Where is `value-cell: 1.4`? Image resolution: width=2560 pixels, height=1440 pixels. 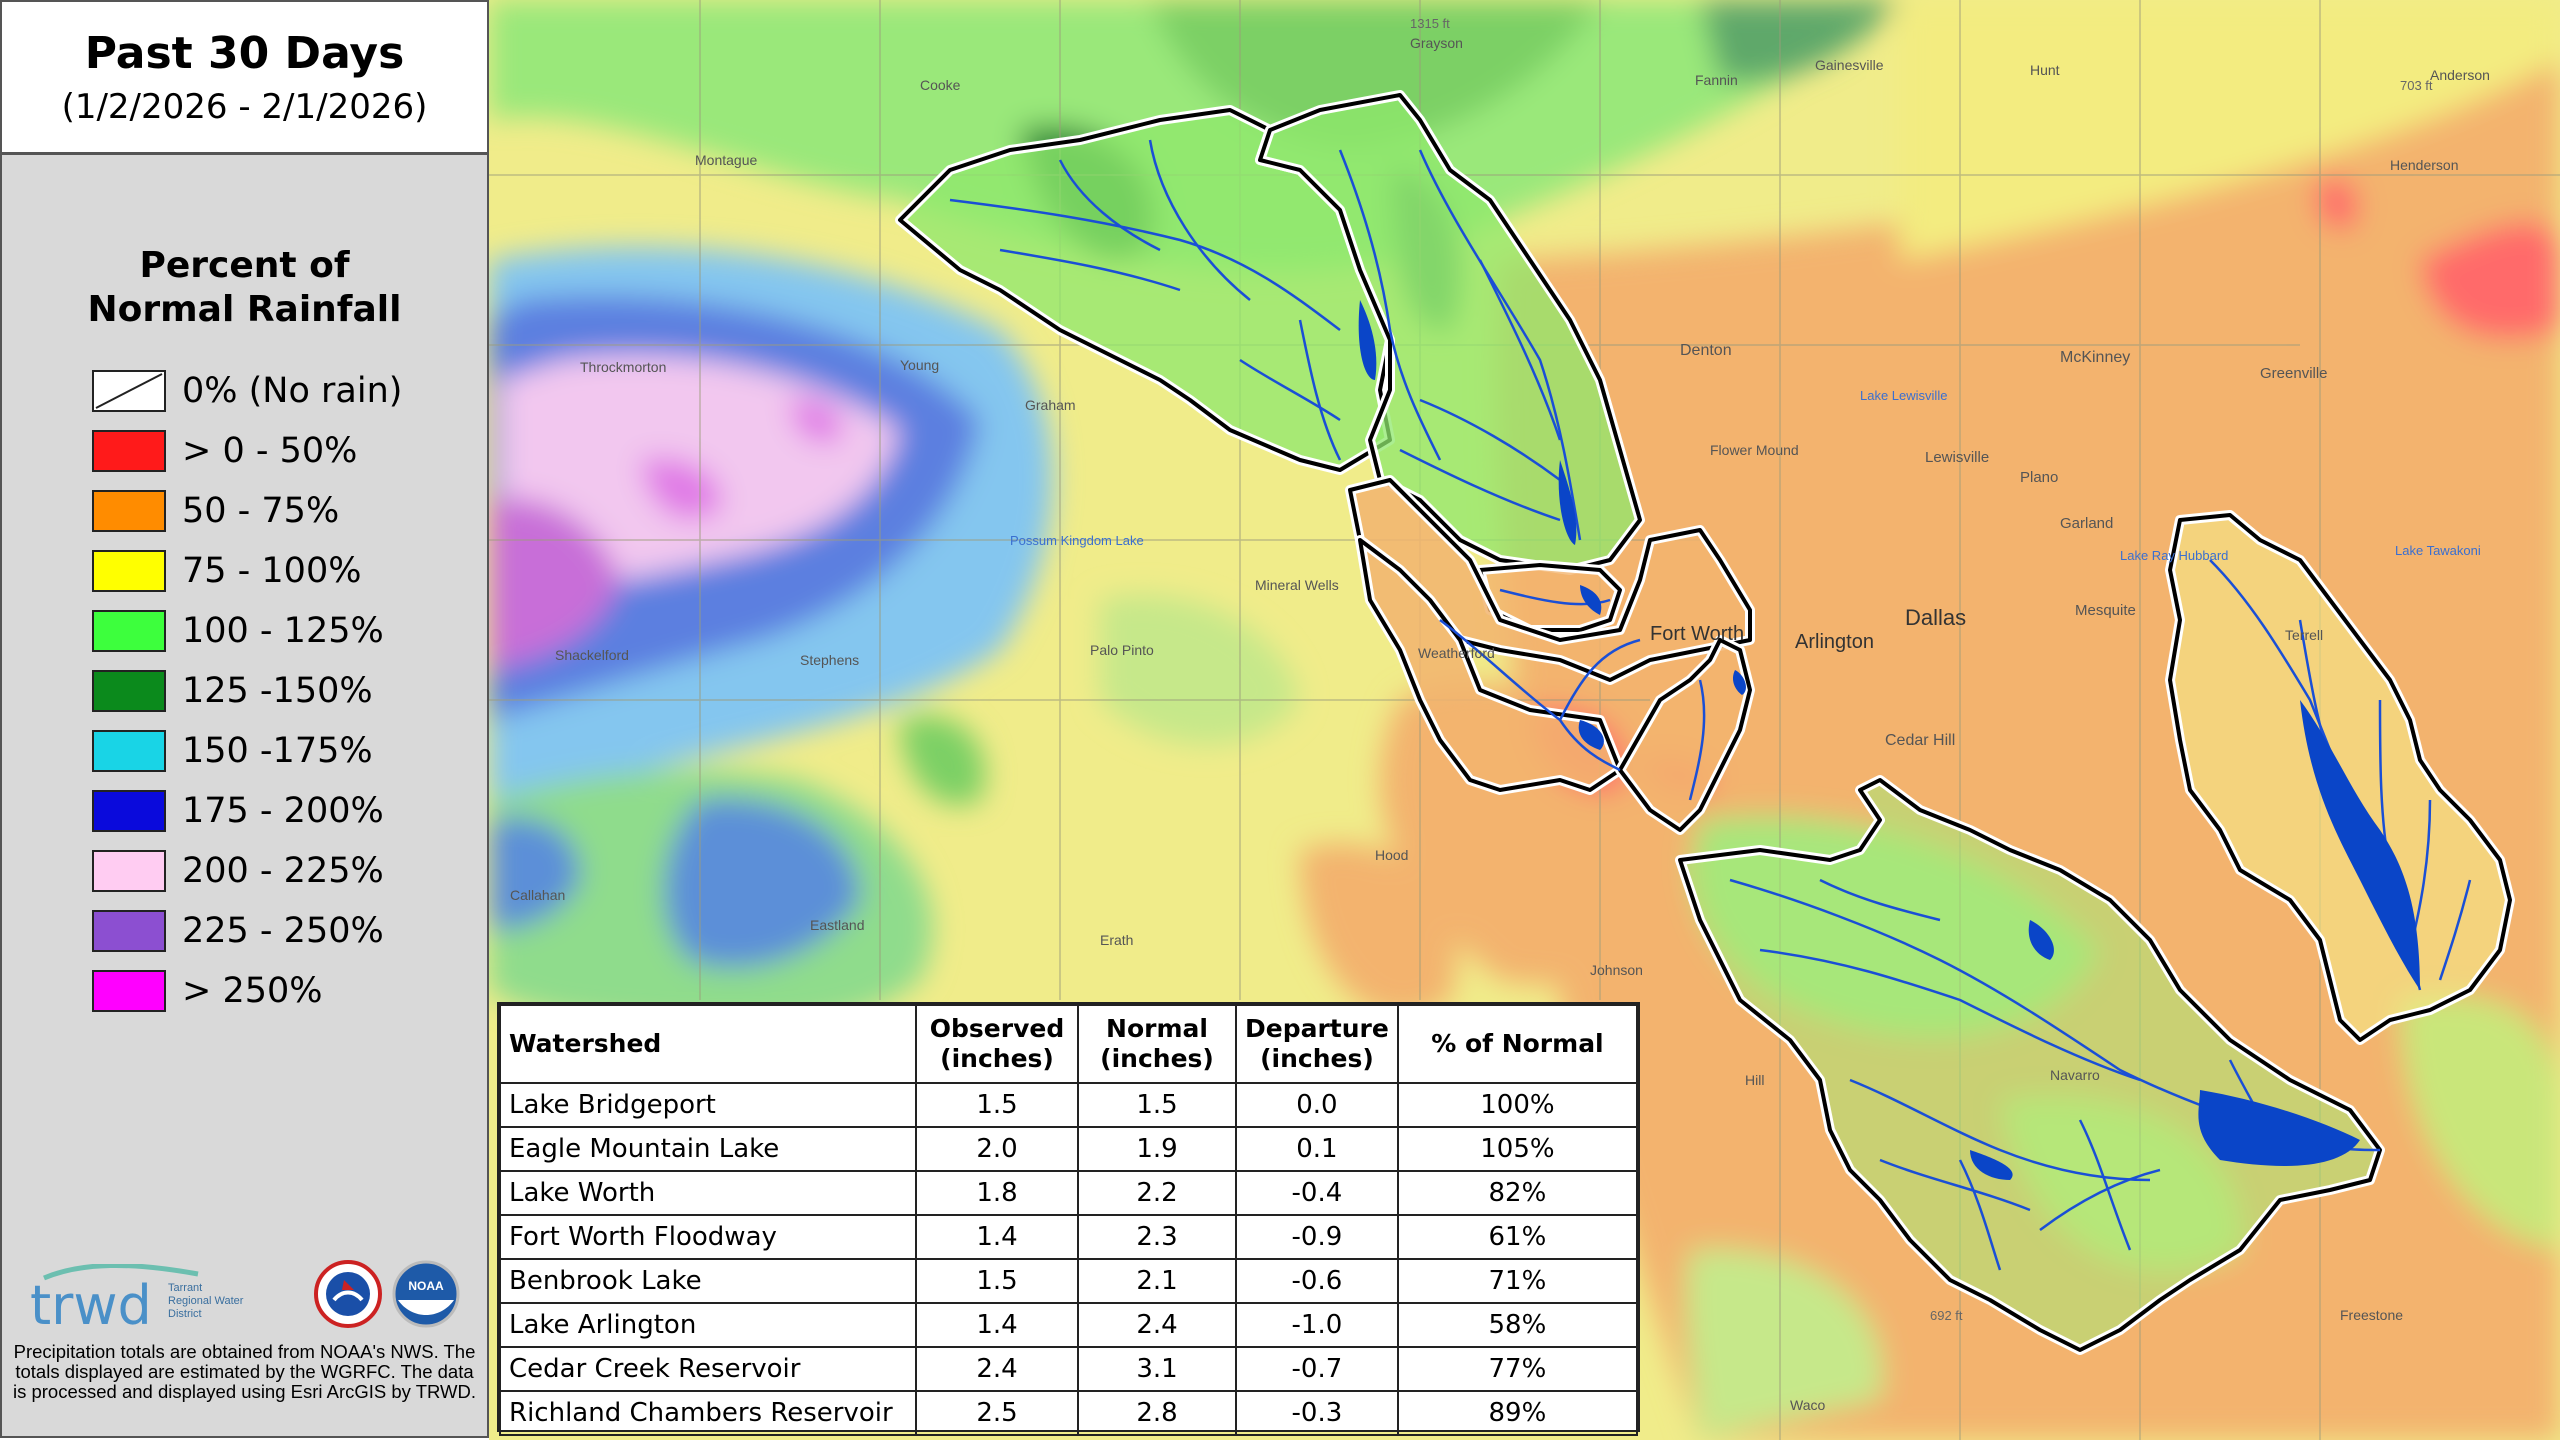 value-cell: 1.4 is located at coordinates (997, 1237).